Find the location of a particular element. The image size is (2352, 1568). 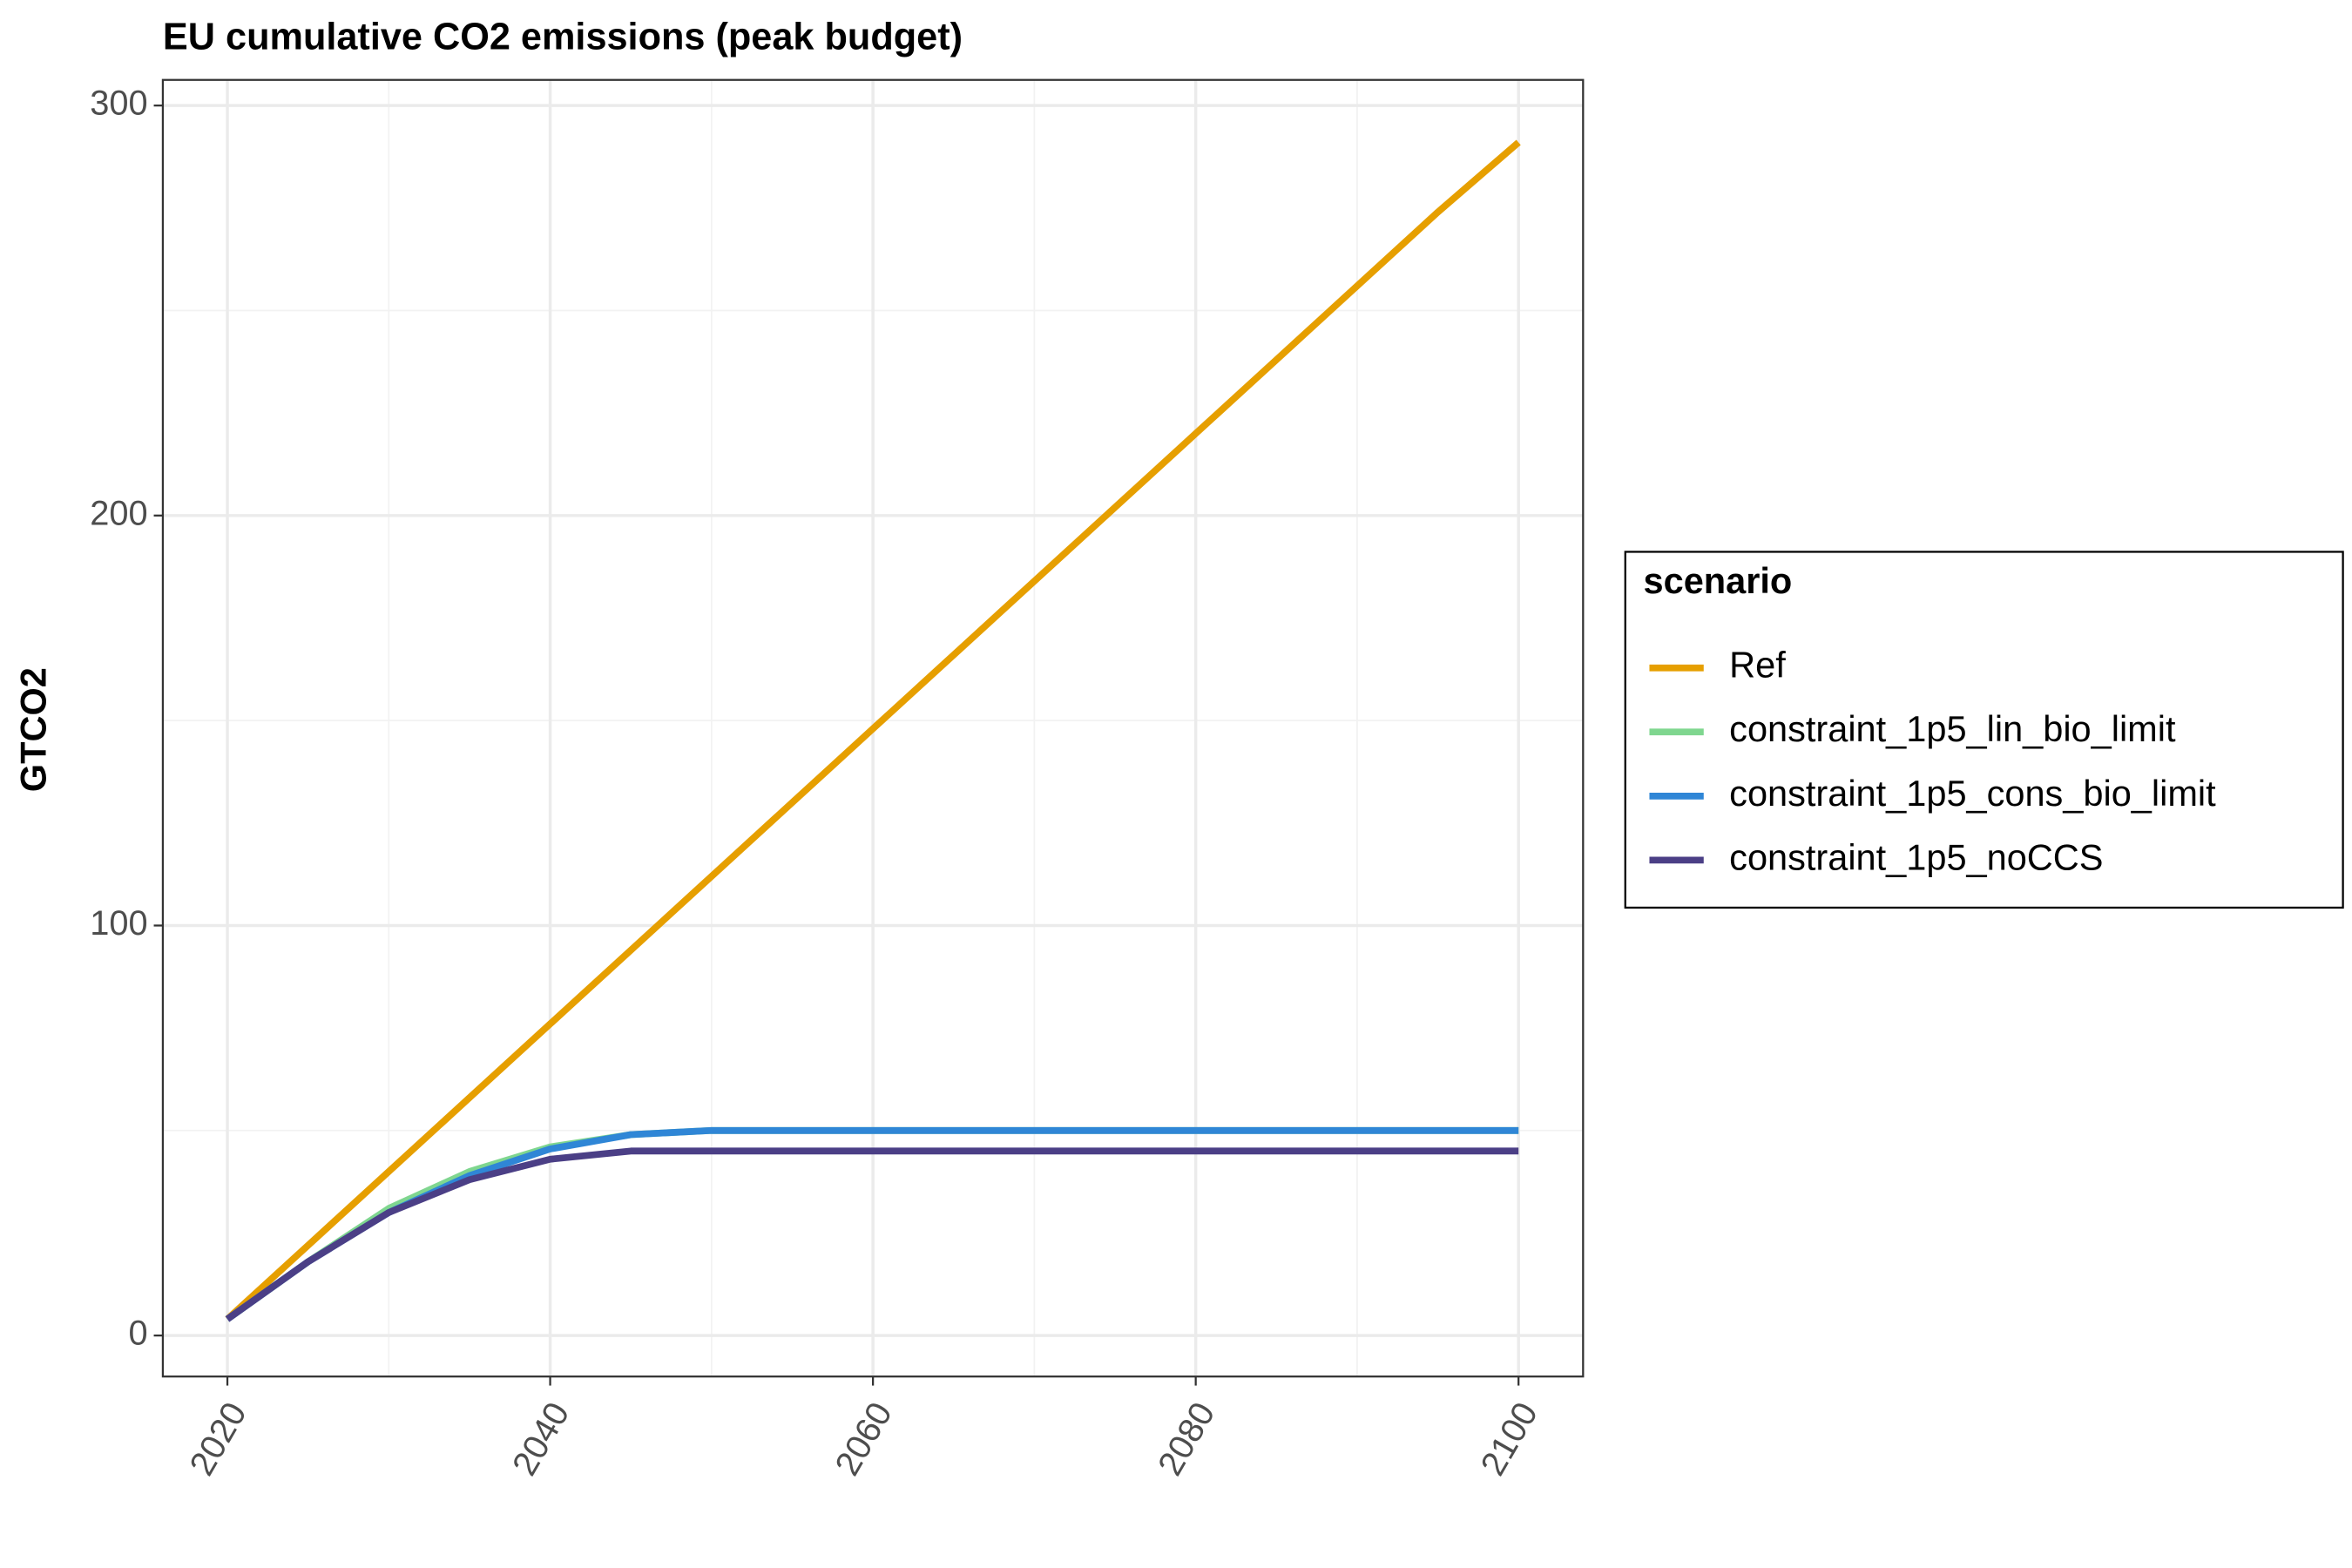

y-axis-label: GTCO2 is located at coordinates (33, 729).